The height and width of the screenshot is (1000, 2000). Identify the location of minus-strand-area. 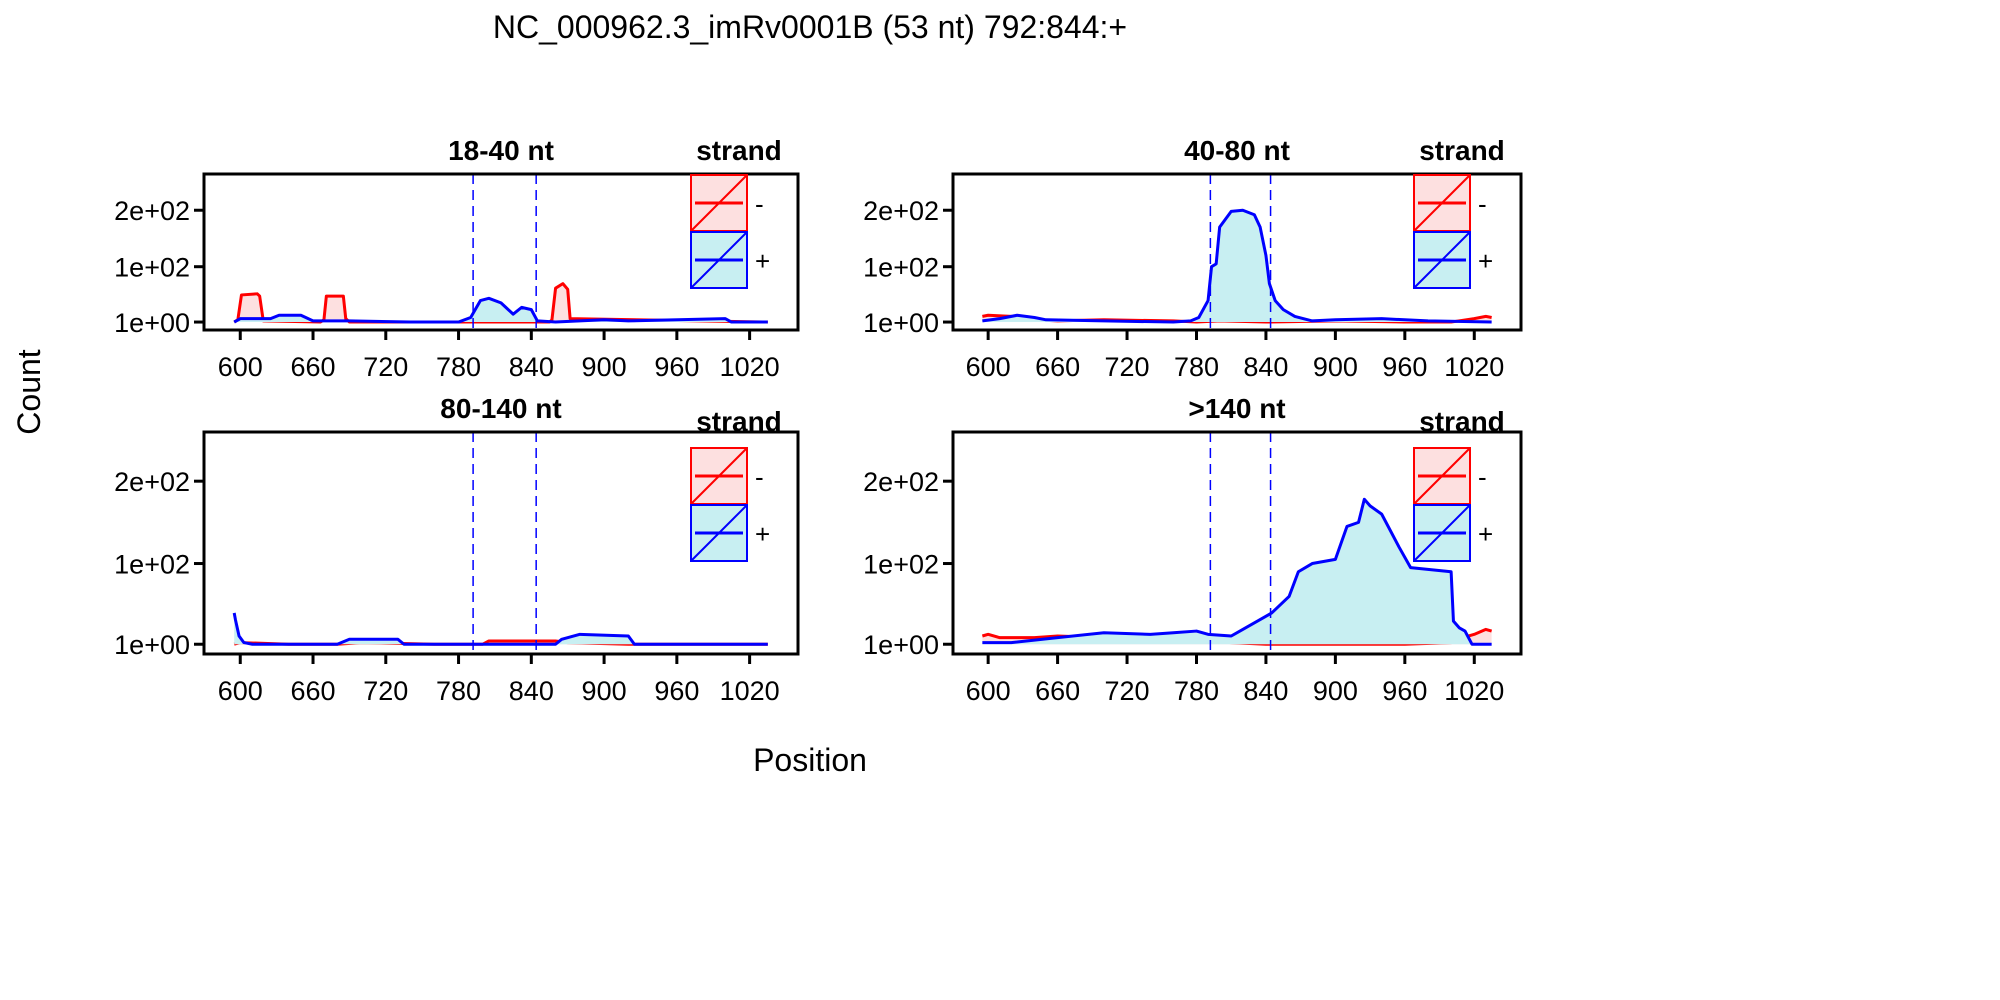
(501, 302).